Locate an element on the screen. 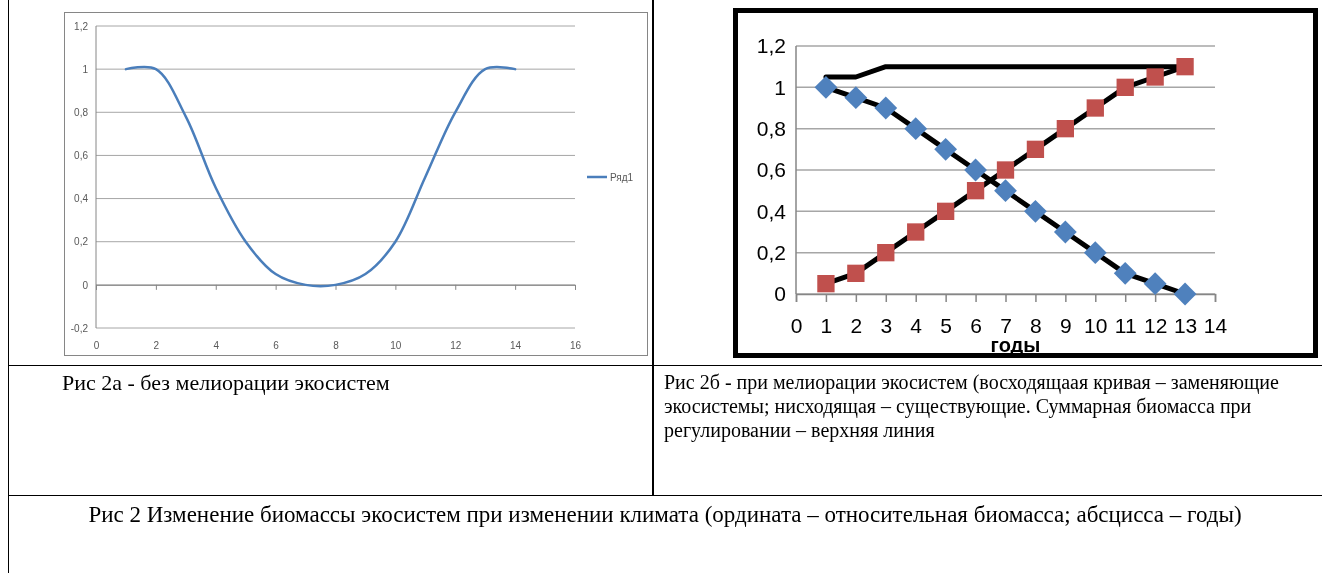  text: Рис 2а - без мелиорации экосистем is located at coordinates (226, 383).